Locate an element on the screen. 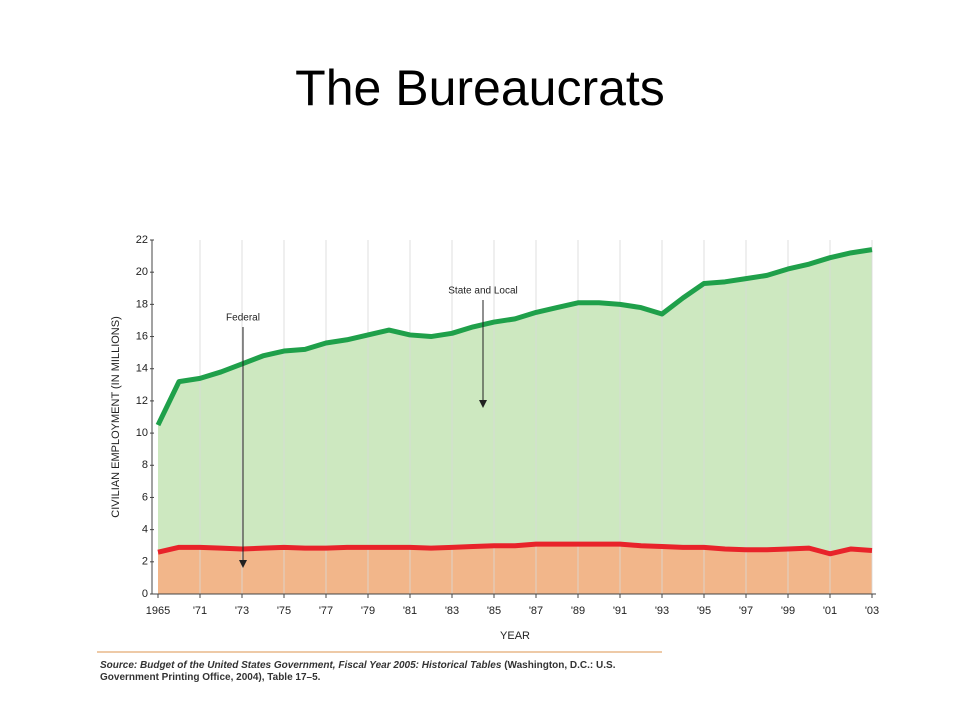 Image resolution: width=960 pixels, height=725 pixels. x-tick-label: '87 is located at coordinates (536, 611).